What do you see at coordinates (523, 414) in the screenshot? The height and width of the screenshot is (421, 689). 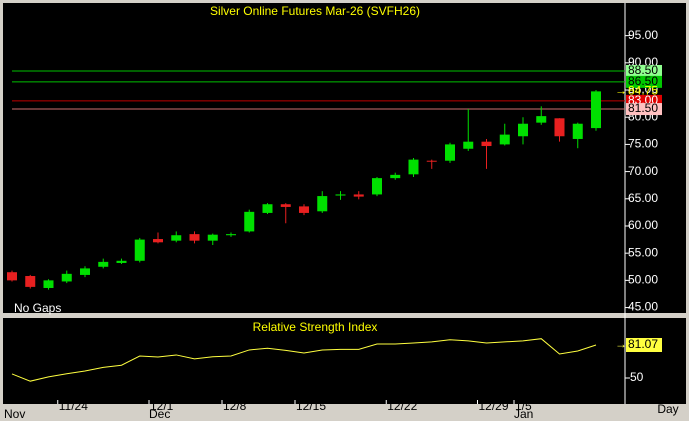 I see `month-label: Jan` at bounding box center [523, 414].